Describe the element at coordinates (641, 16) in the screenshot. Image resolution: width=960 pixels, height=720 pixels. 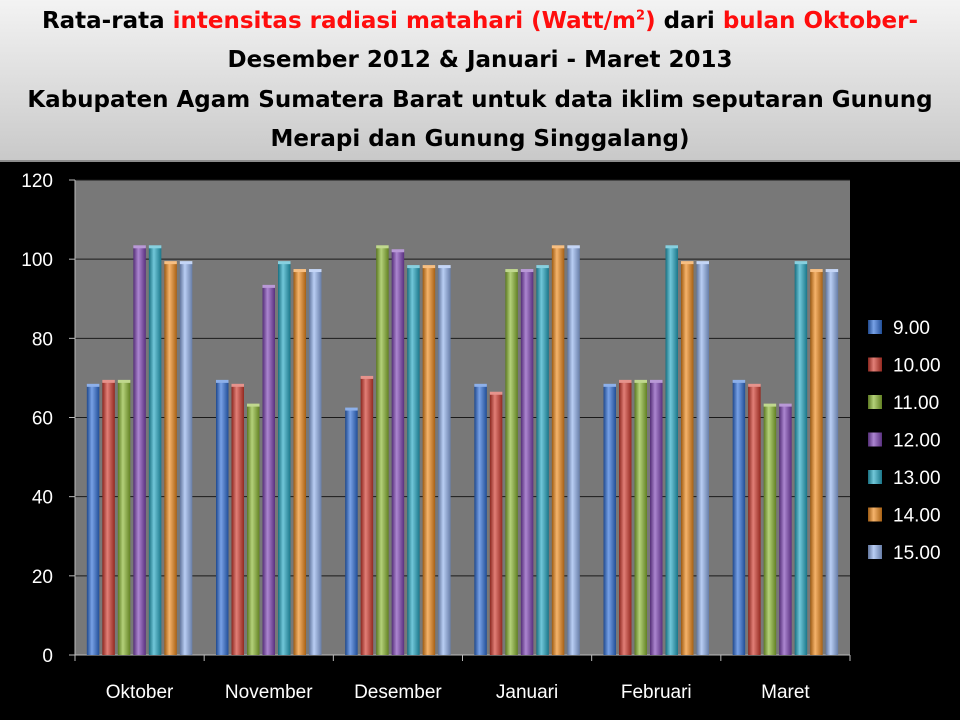
I see `title-superscript: 2` at that location.